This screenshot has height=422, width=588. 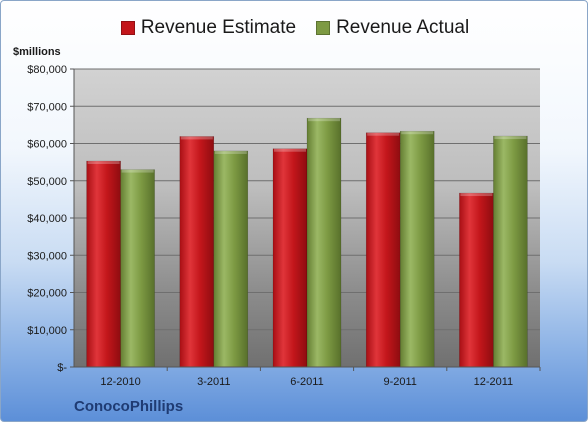 I want to click on x-tick-label: 9-2011, so click(x=399, y=382).